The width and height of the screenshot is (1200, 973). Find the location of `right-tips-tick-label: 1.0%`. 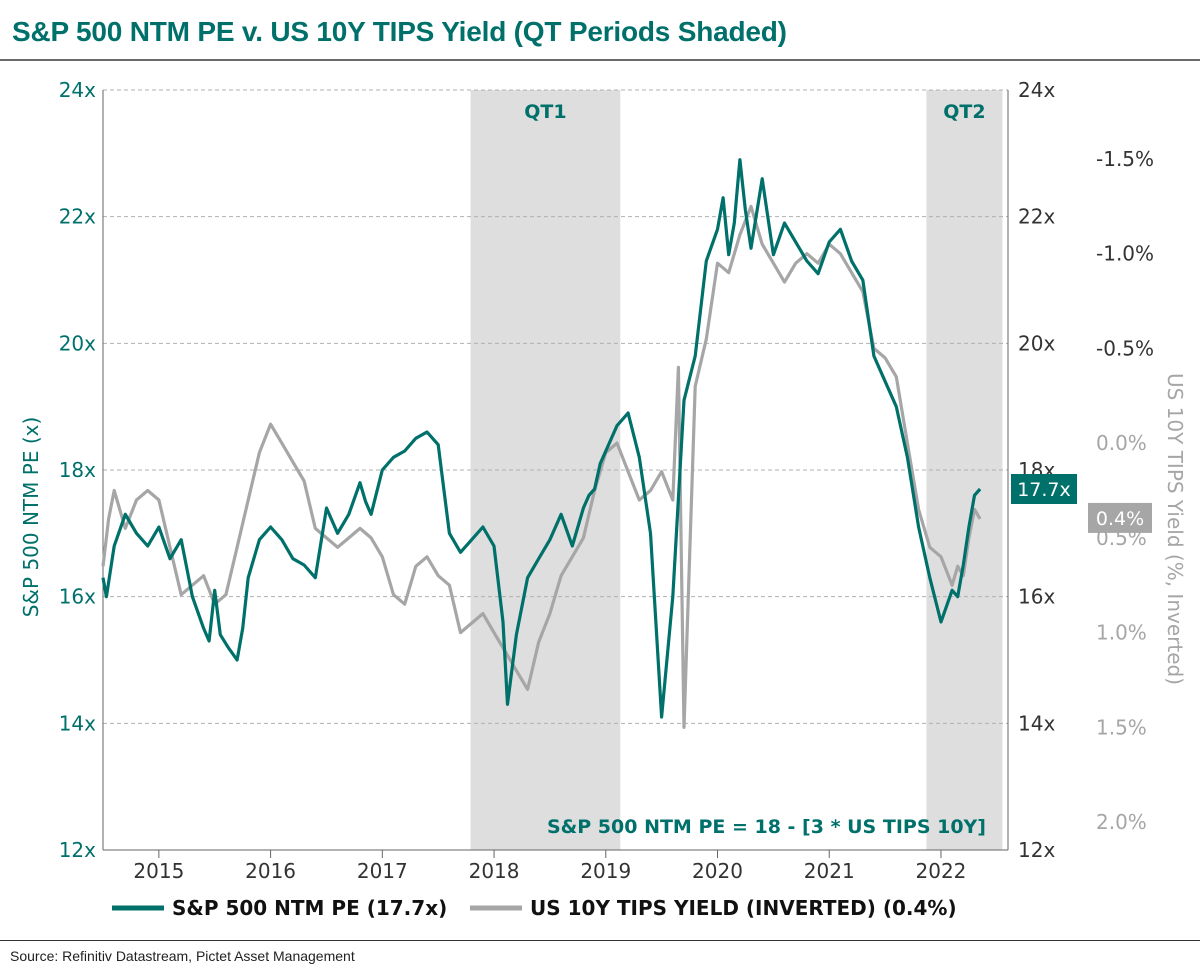

right-tips-tick-label: 1.0% is located at coordinates (1121, 633).